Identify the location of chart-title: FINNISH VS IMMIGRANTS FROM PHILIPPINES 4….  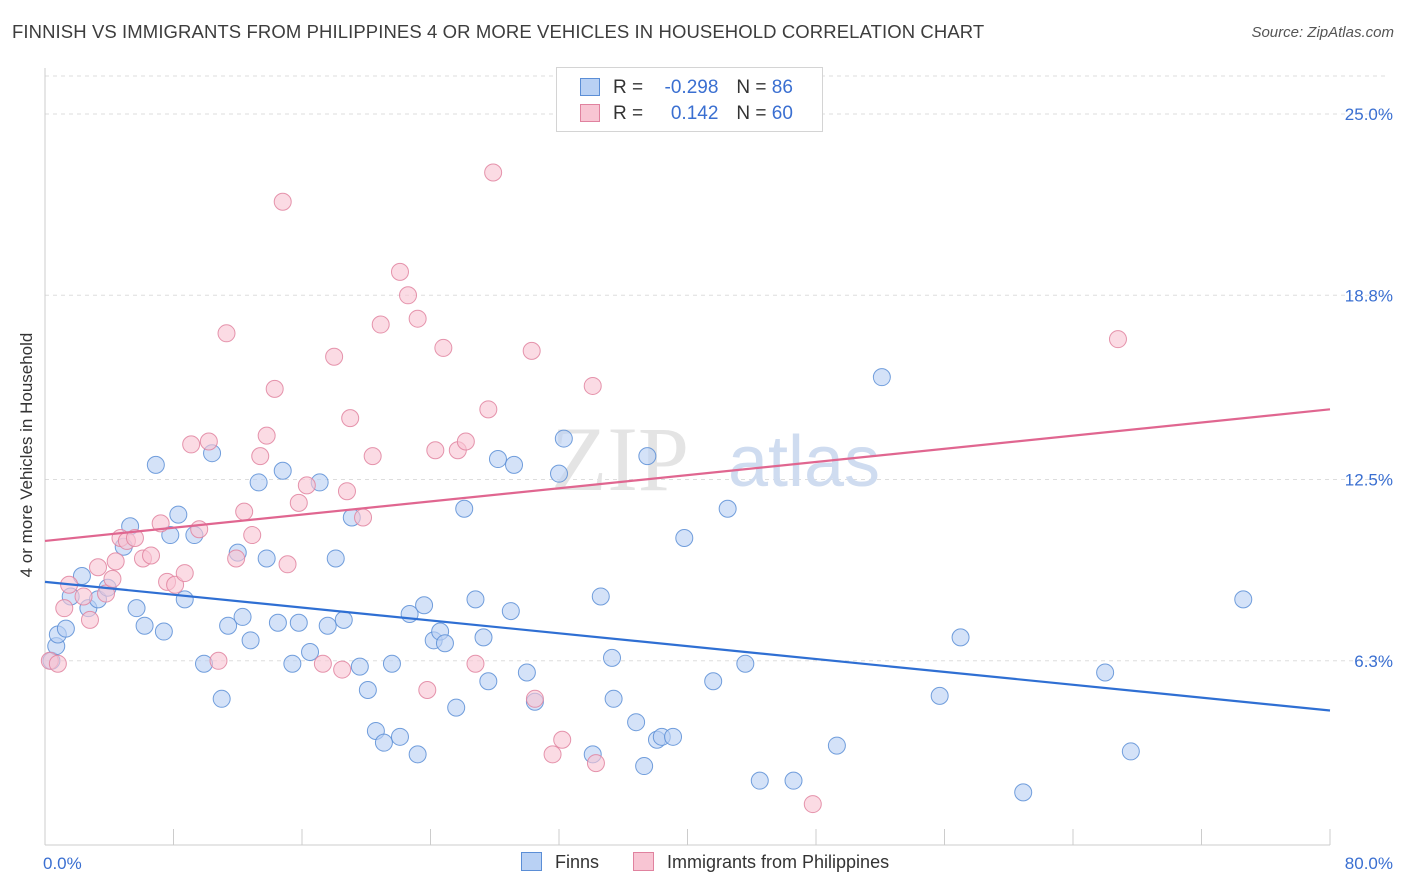
(498, 31).